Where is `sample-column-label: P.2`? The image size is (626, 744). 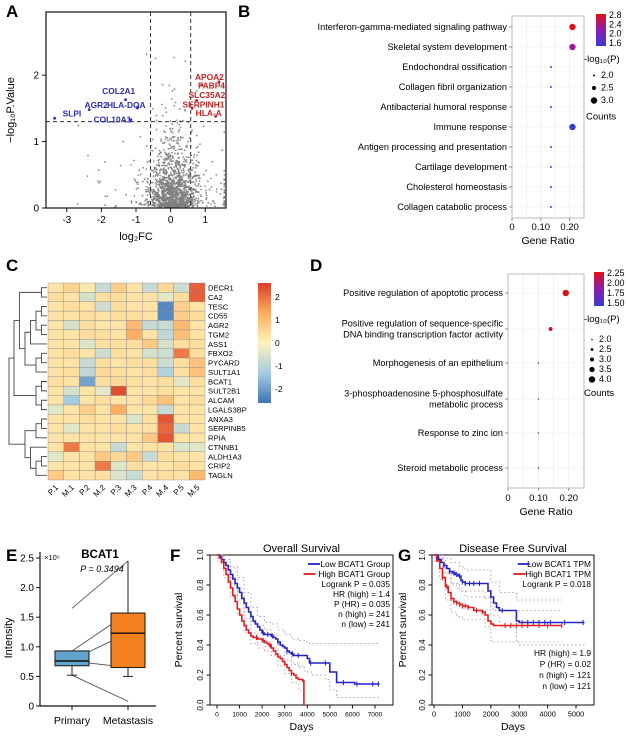 sample-column-label: P.2 is located at coordinates (85, 490).